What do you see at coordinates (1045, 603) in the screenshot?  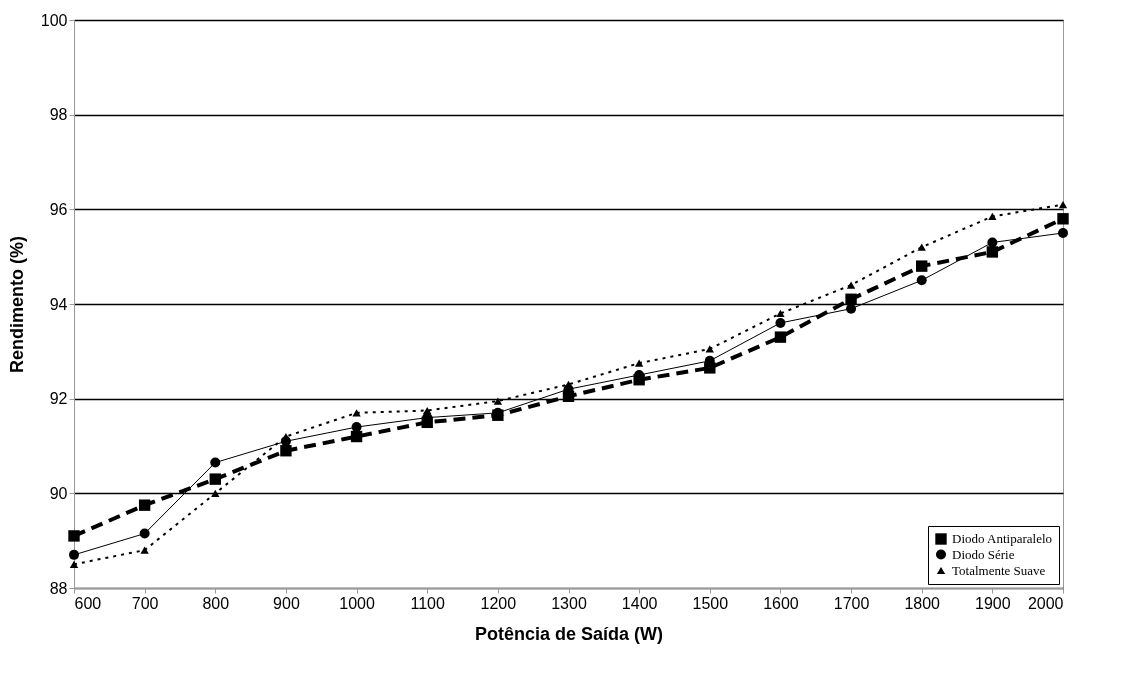 I see `x-tick-label: 2000` at bounding box center [1045, 603].